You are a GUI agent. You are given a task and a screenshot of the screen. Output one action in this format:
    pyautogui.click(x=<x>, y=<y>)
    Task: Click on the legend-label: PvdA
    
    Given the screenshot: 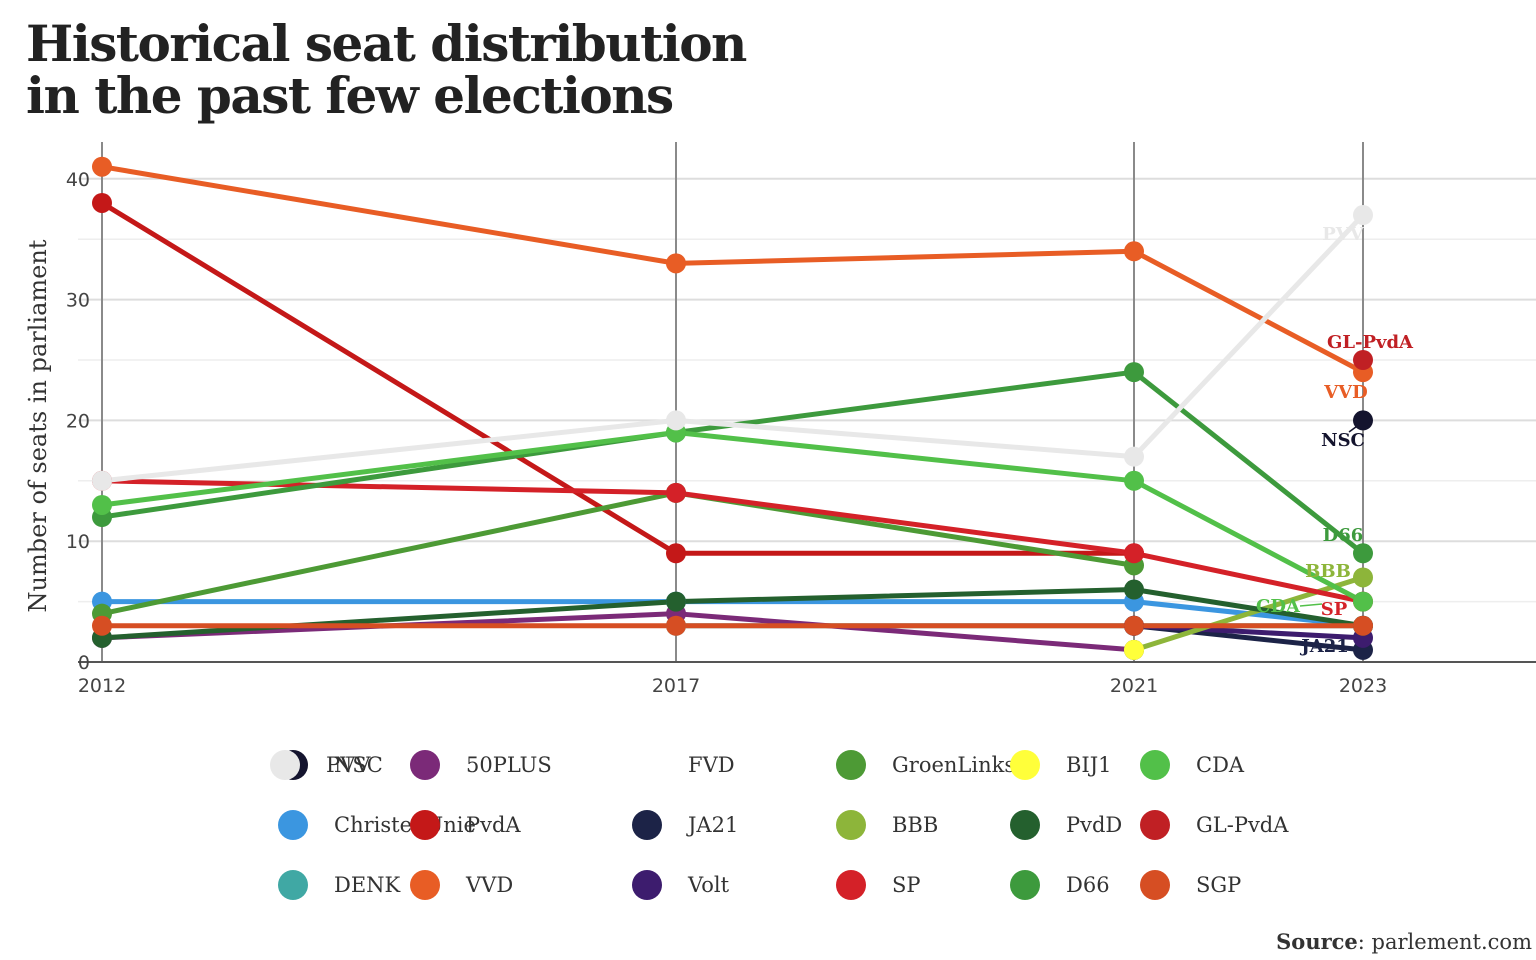 What is the action you would take?
    pyautogui.click(x=493, y=825)
    